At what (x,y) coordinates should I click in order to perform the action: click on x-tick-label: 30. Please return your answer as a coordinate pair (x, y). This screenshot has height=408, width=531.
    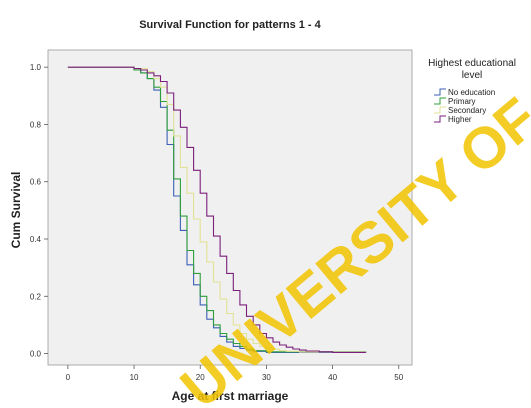
    Looking at the image, I should click on (266, 377).